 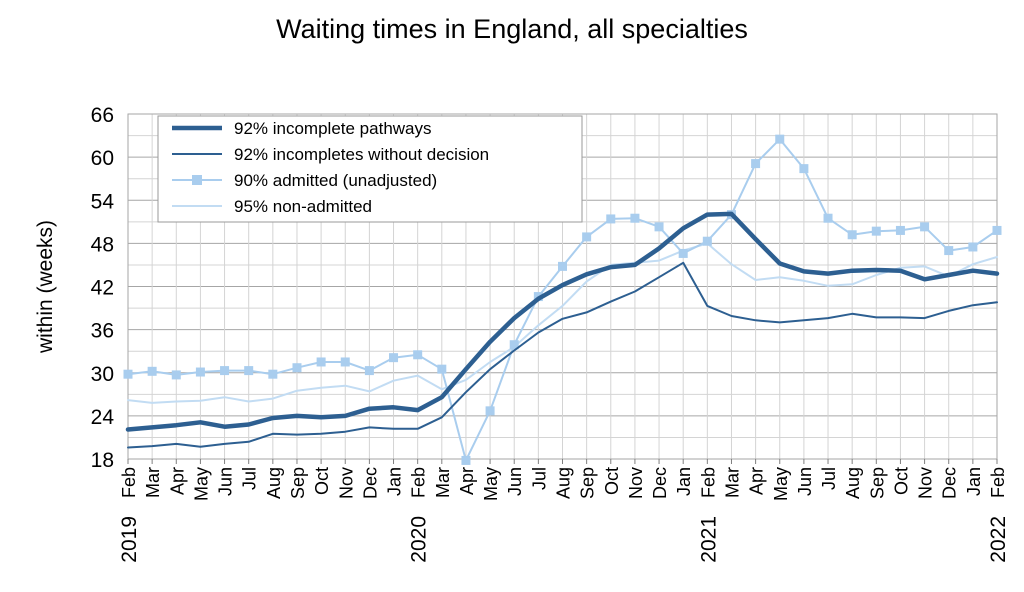 What do you see at coordinates (102, 331) in the screenshot?
I see `y-tick-label: 36` at bounding box center [102, 331].